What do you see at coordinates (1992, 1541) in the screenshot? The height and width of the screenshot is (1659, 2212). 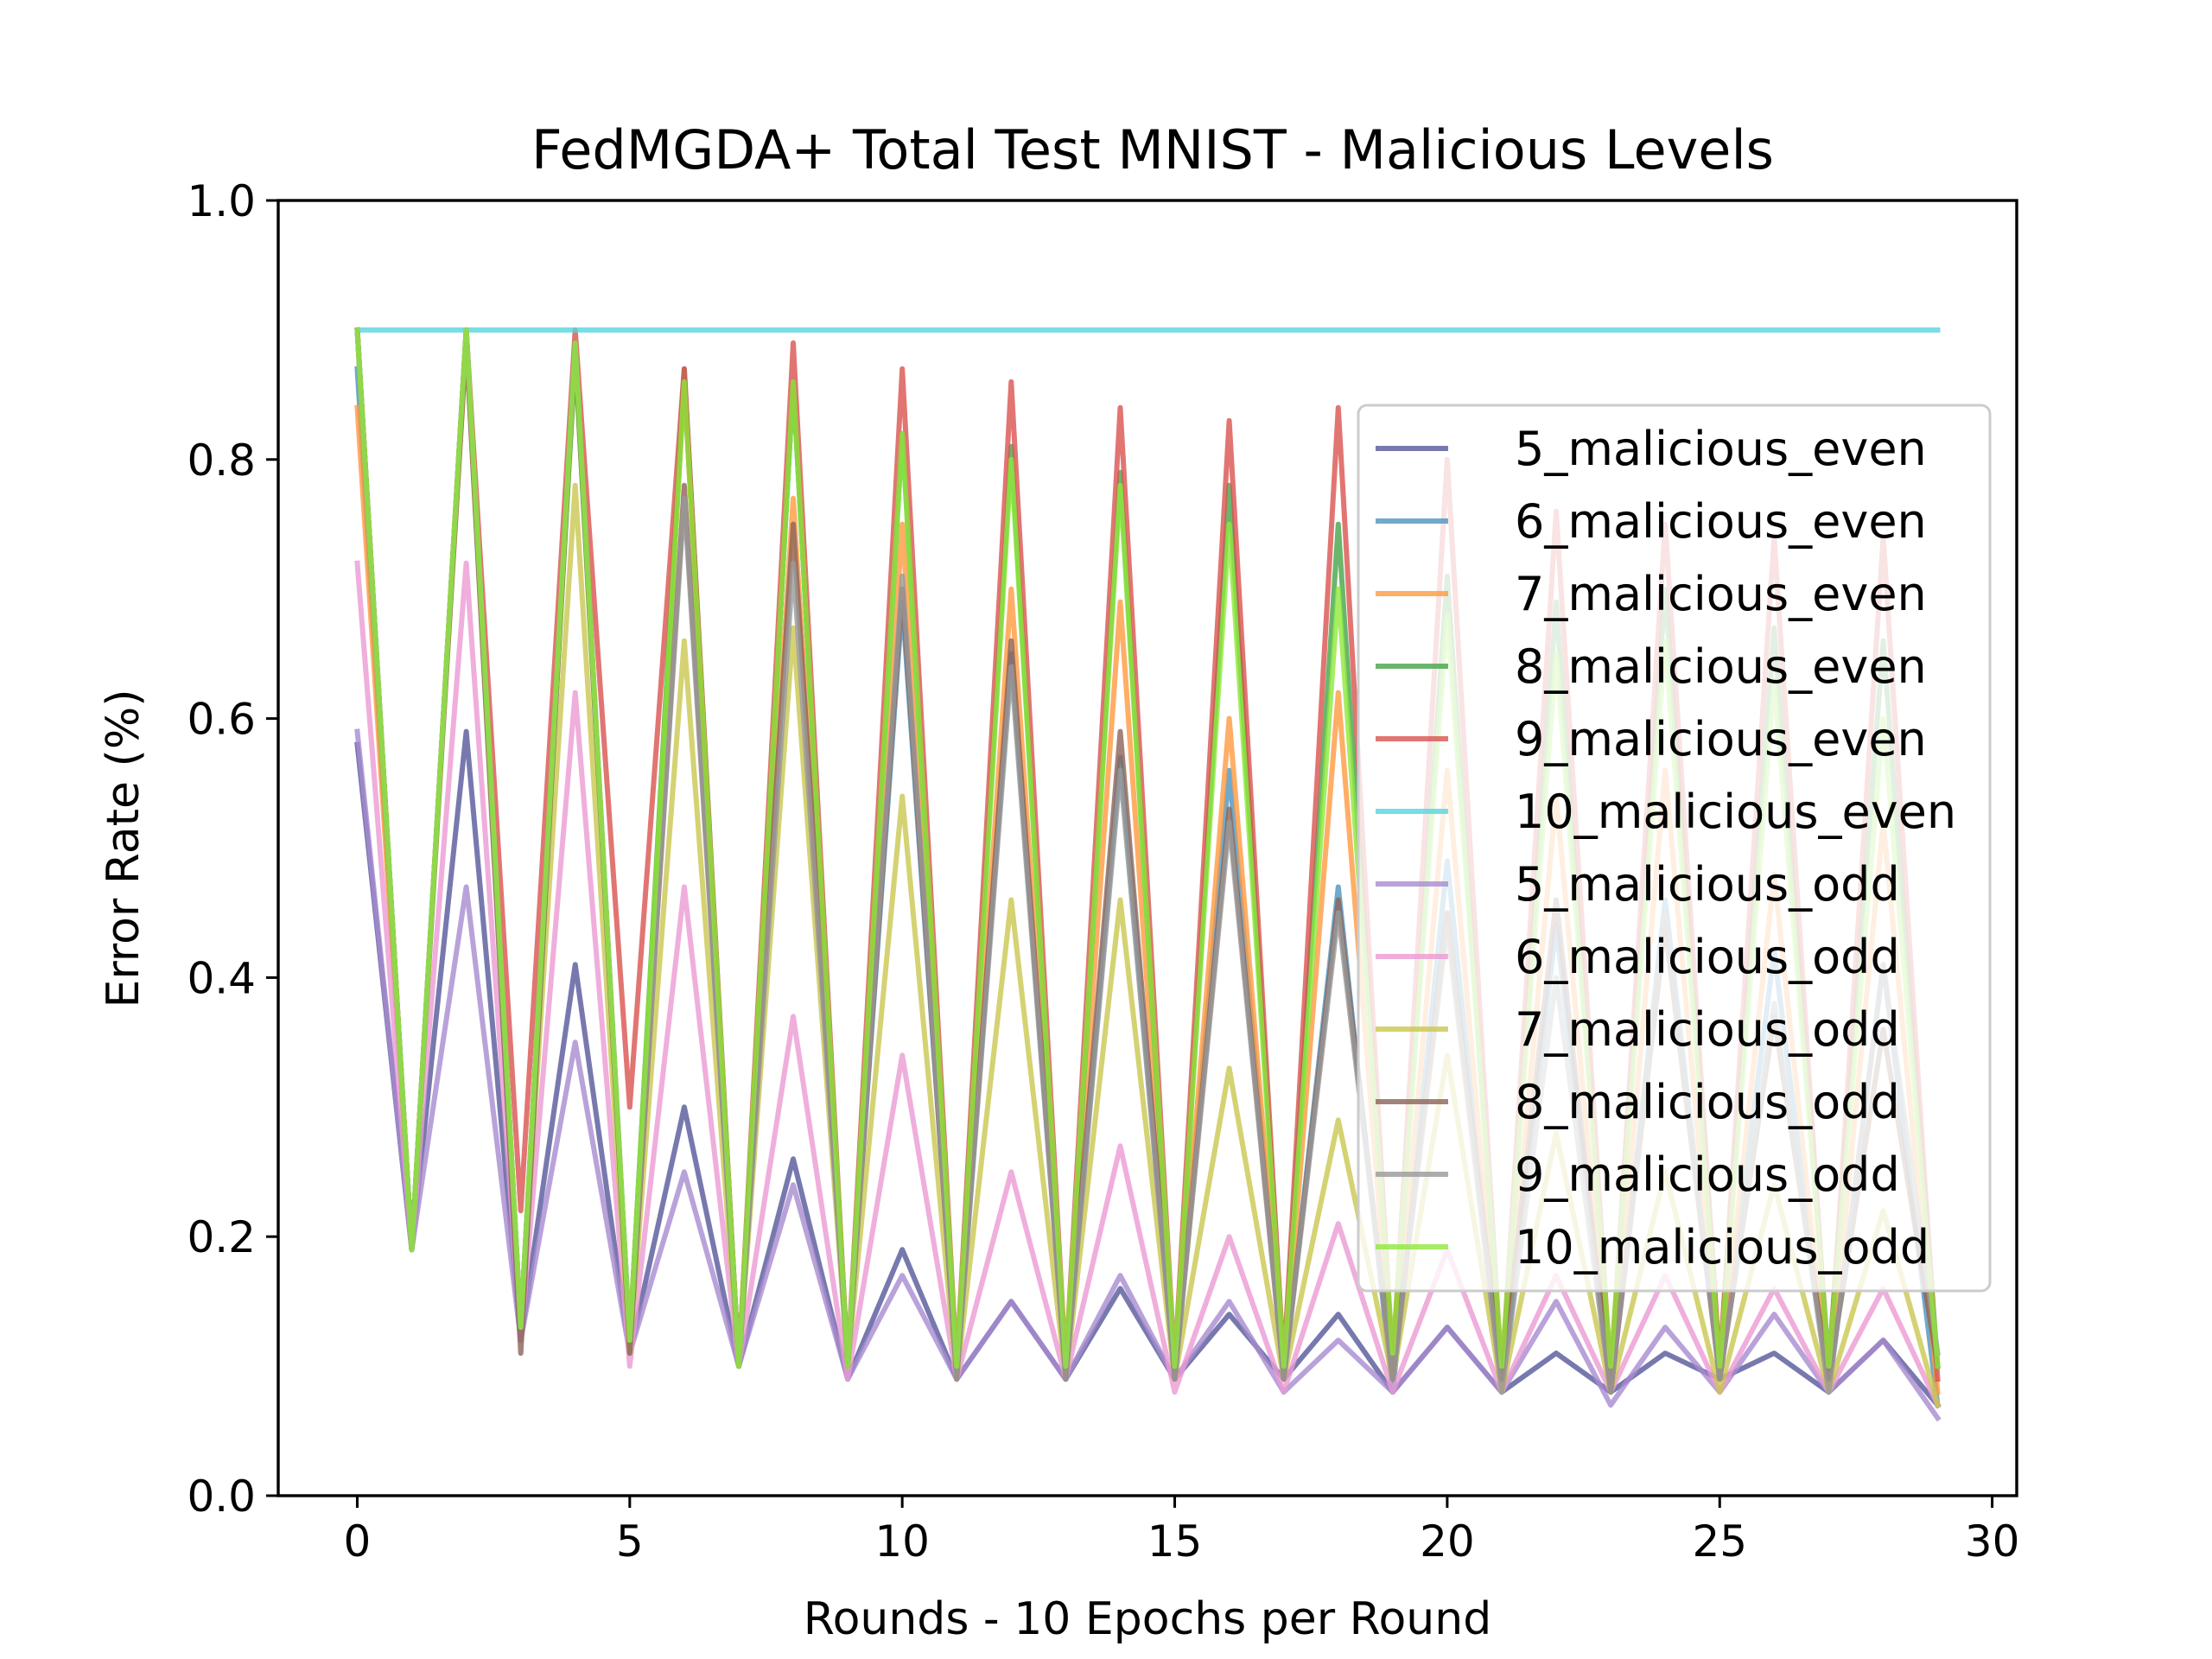 I see `x-tick-label: 30` at bounding box center [1992, 1541].